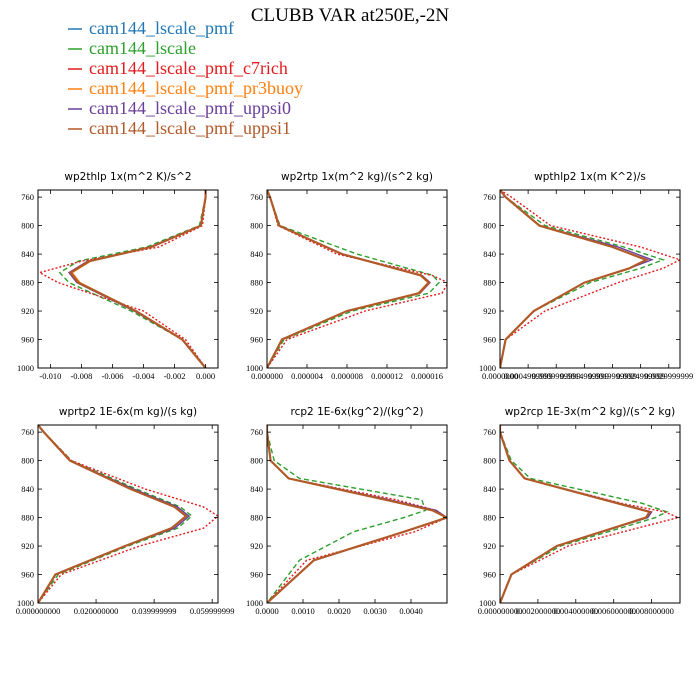 This screenshot has width=700, height=700. What do you see at coordinates (307, 376) in the screenshot?
I see `x-tick-label: 0.000004` at bounding box center [307, 376].